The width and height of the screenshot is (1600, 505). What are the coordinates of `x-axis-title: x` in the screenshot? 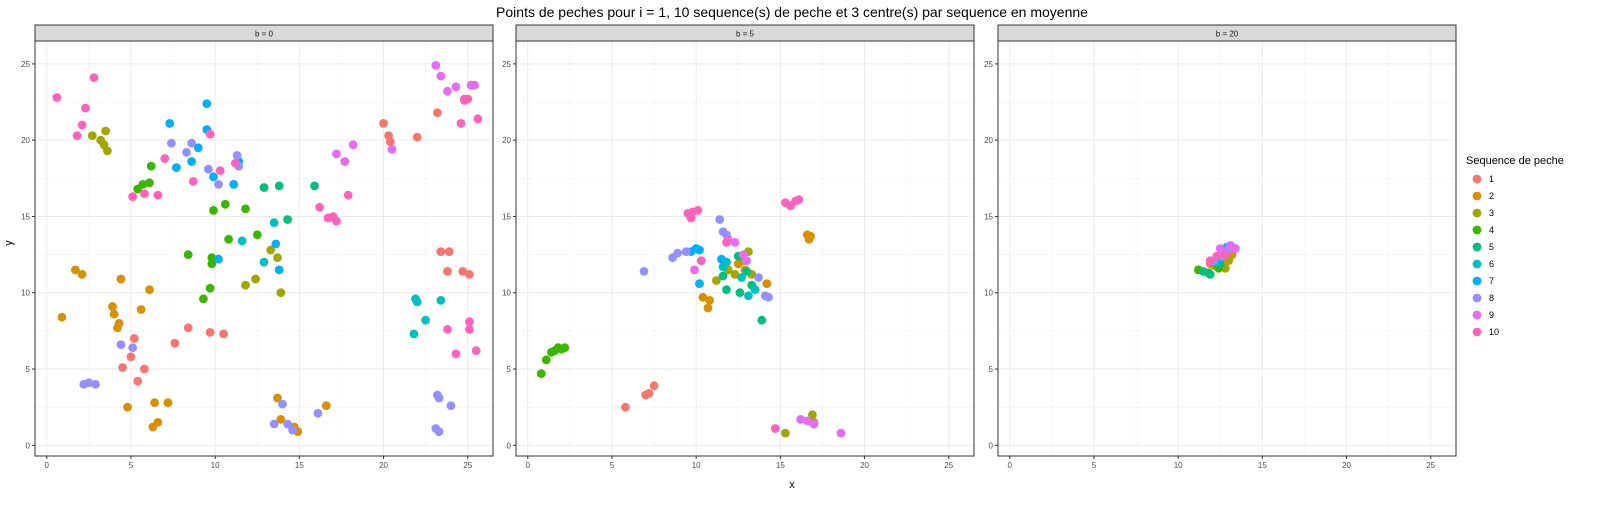 It's located at (792, 485).